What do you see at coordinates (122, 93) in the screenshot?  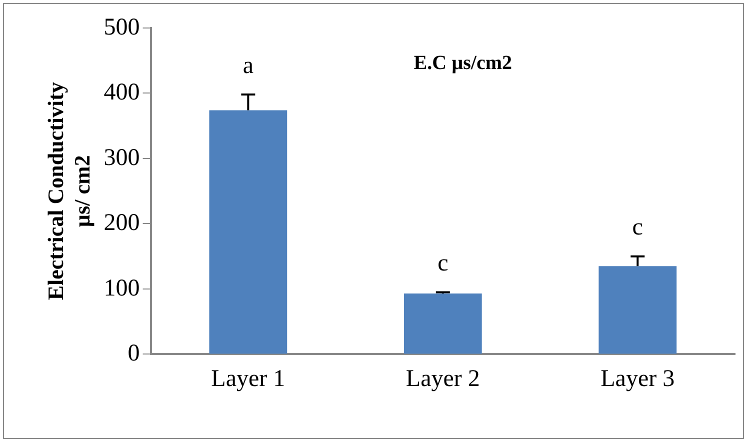 I see `y-tick-label: 400` at bounding box center [122, 93].